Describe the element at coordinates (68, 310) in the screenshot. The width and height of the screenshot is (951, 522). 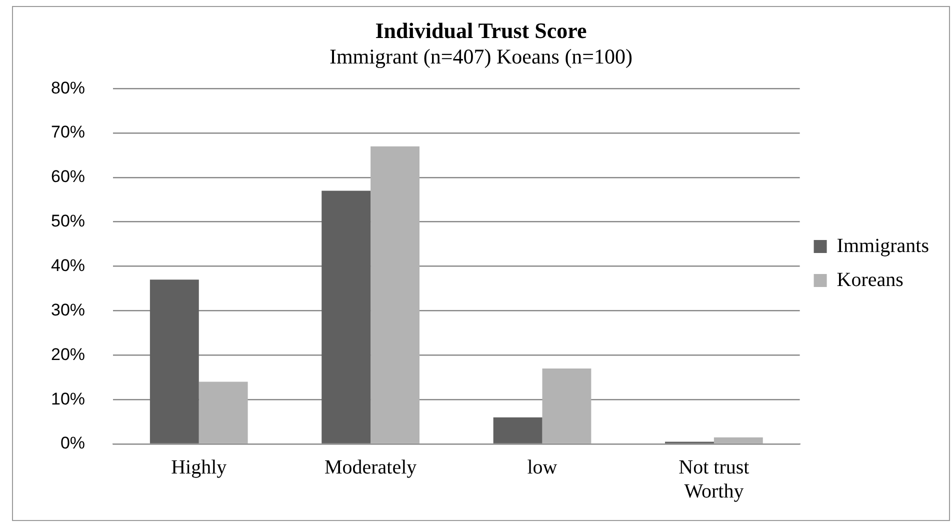
I see `y-tick-label: 30%` at that location.